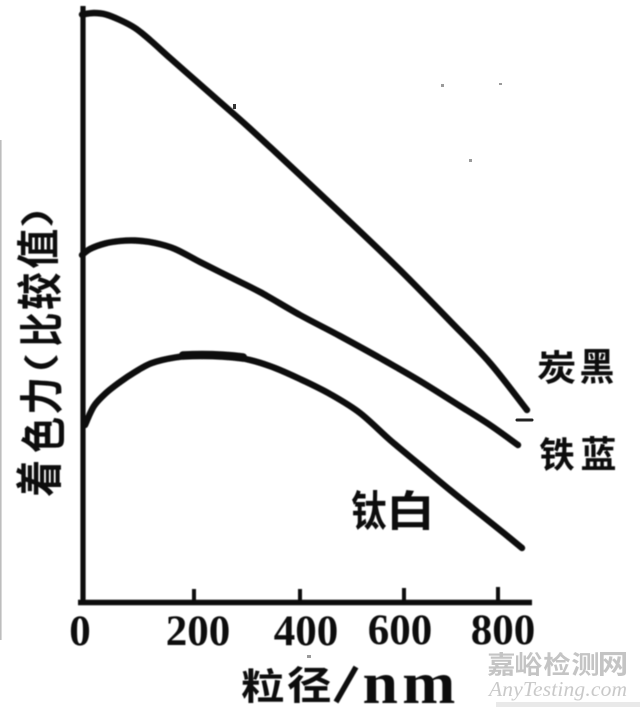 The width and height of the screenshot is (640, 708). Describe the element at coordinates (503, 630) in the screenshot. I see `svg-text: 800` at that location.